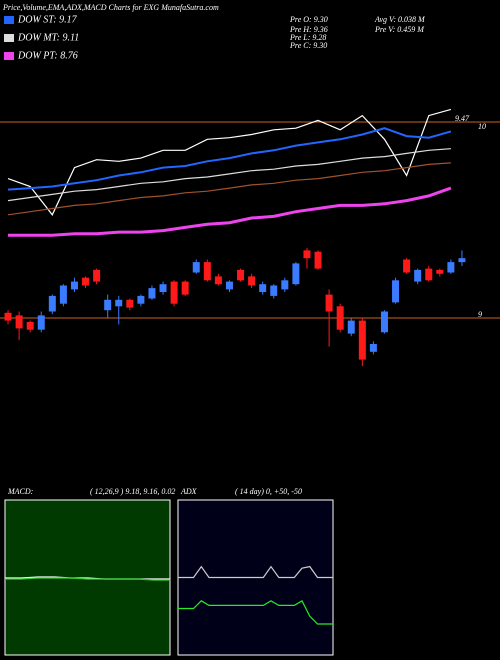  I want to click on stat-text: Avg V: 0.038 M, so click(400, 19).